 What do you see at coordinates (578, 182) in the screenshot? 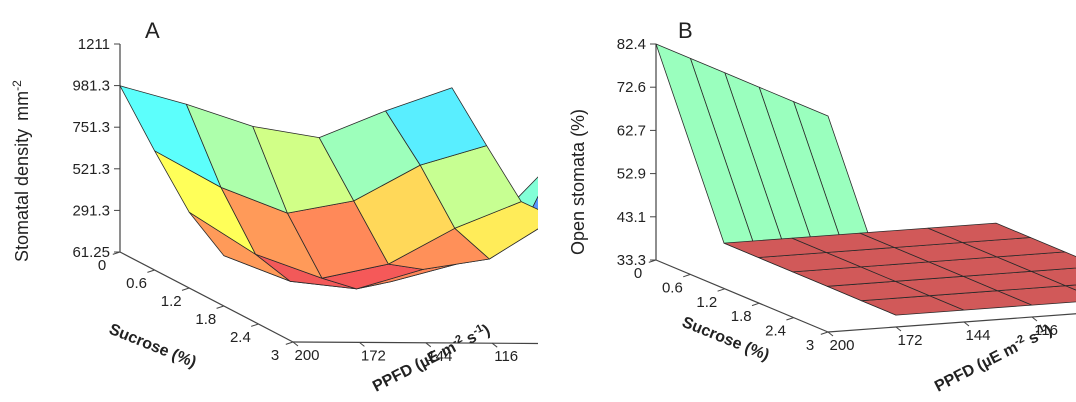
I see `z-axis-label-b: Open stomata (%)` at bounding box center [578, 182].